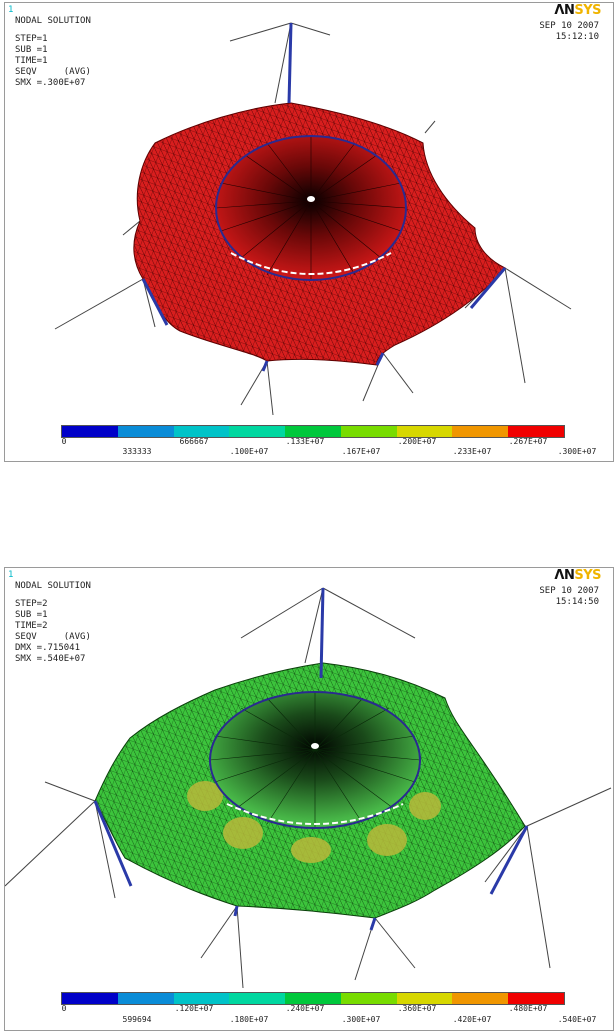 This screenshot has height=1033, width=615. I want to click on legend-label: .133E+07, so click(305, 441).